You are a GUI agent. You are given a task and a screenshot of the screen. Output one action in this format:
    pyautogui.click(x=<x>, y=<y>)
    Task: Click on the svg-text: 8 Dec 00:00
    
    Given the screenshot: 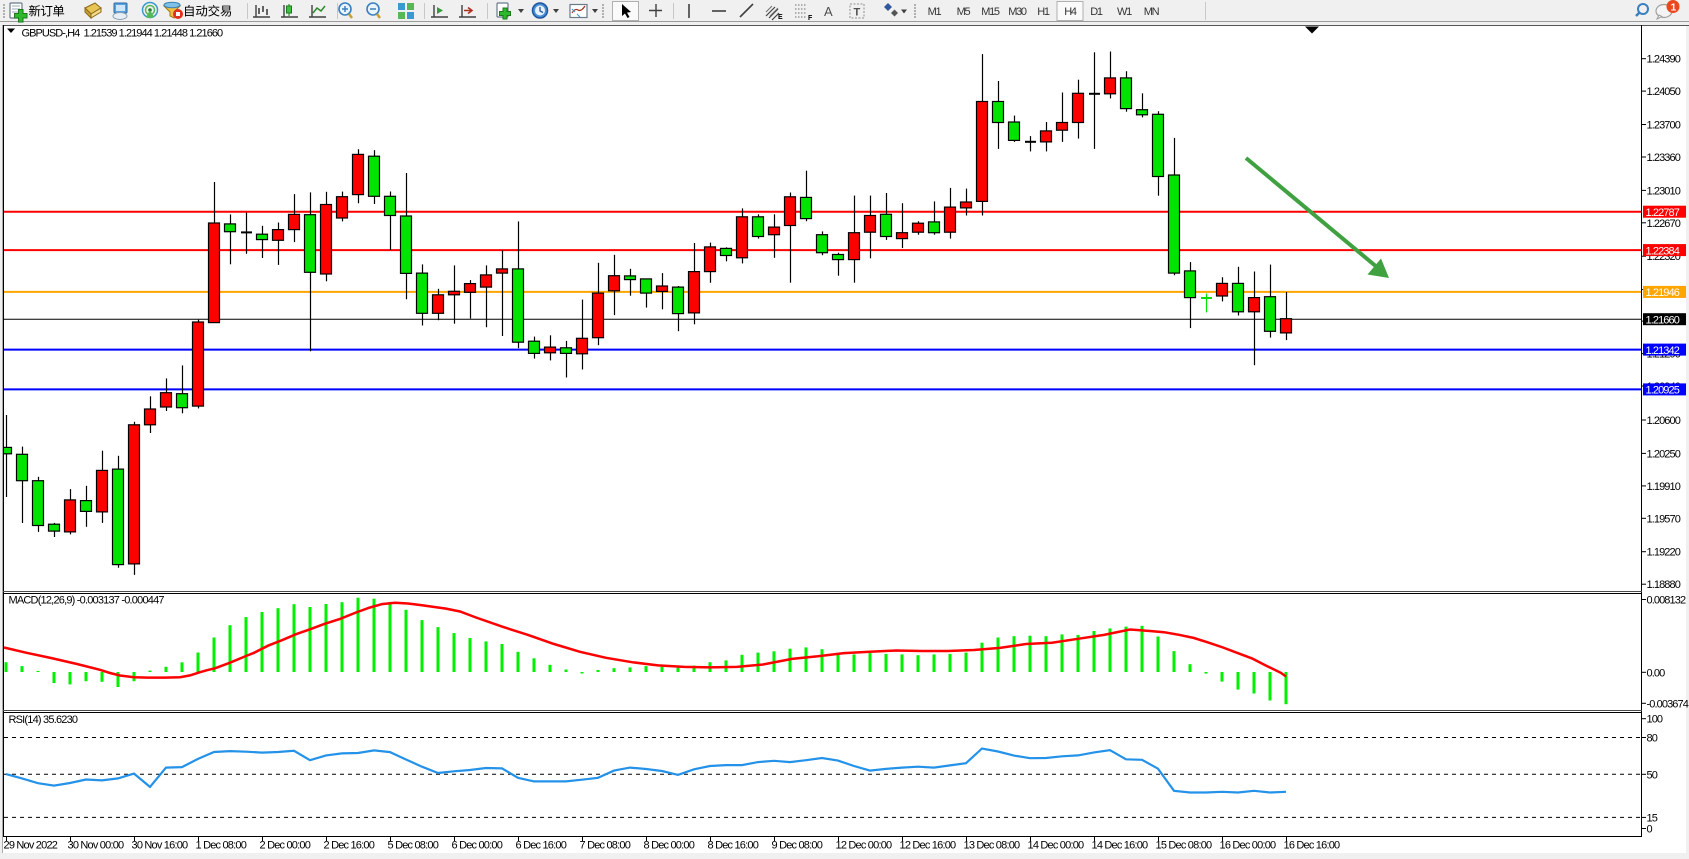 What is the action you would take?
    pyautogui.click(x=669, y=846)
    